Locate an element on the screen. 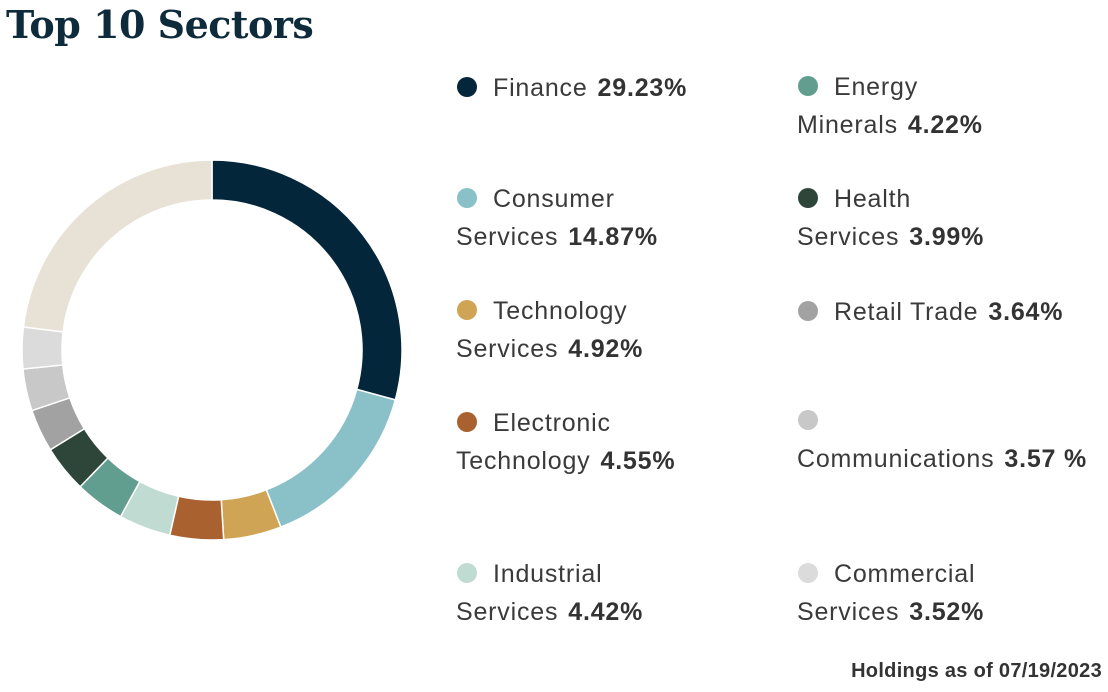  legend-value: 3.57 % is located at coordinates (1046, 459).